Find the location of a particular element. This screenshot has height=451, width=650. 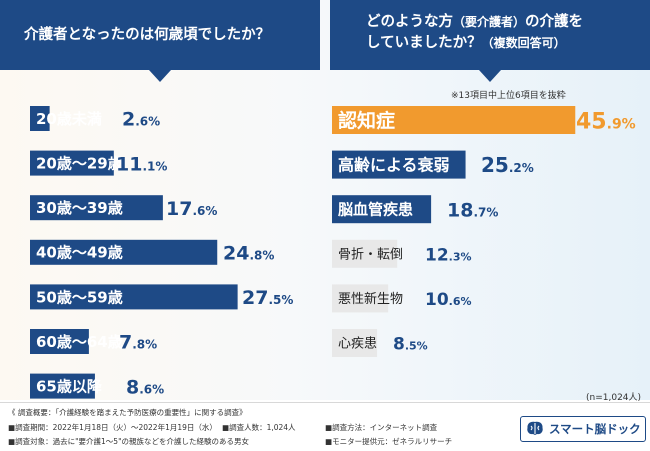

condition-value-label: 8.5% is located at coordinates (410, 344).